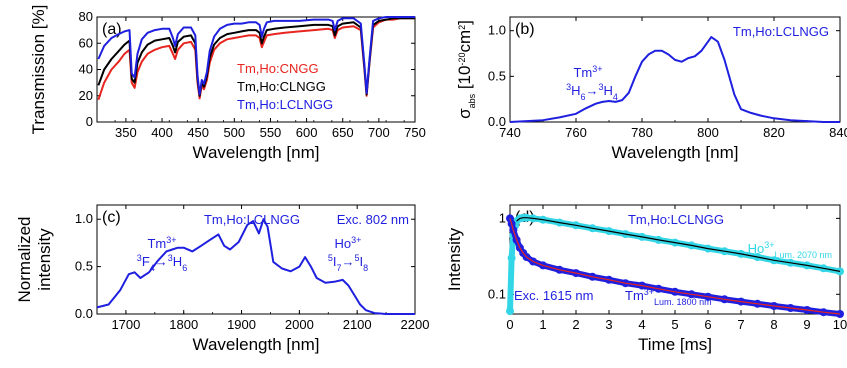  Describe the element at coordinates (271, 132) in the screenshot. I see `x-tick-label: 550` at that location.